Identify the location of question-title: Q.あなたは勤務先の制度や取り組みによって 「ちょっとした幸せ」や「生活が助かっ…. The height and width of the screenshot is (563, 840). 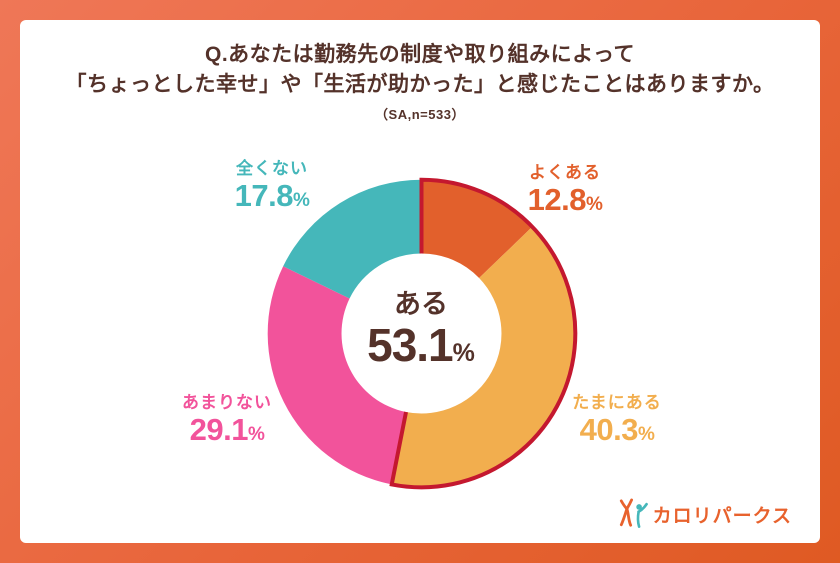
(420, 81).